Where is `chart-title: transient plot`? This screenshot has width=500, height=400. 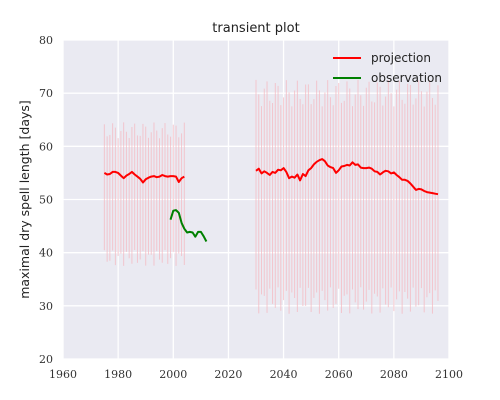 chart-title: transient plot is located at coordinates (255, 28).